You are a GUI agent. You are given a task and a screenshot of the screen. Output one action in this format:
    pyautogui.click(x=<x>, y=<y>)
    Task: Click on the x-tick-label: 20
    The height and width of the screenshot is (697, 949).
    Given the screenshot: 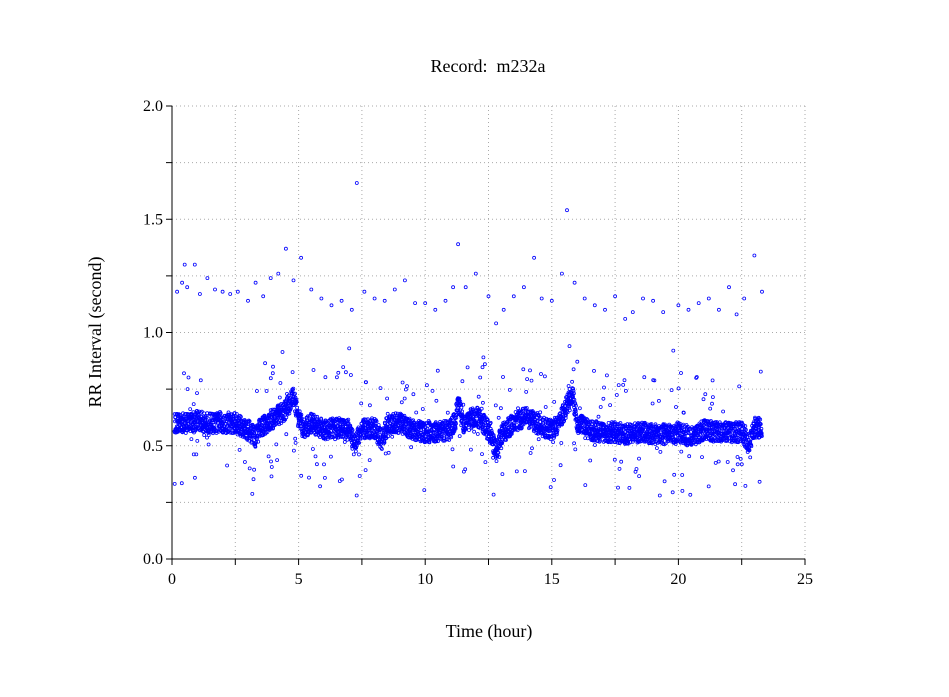 What is the action you would take?
    pyautogui.click(x=678, y=579)
    